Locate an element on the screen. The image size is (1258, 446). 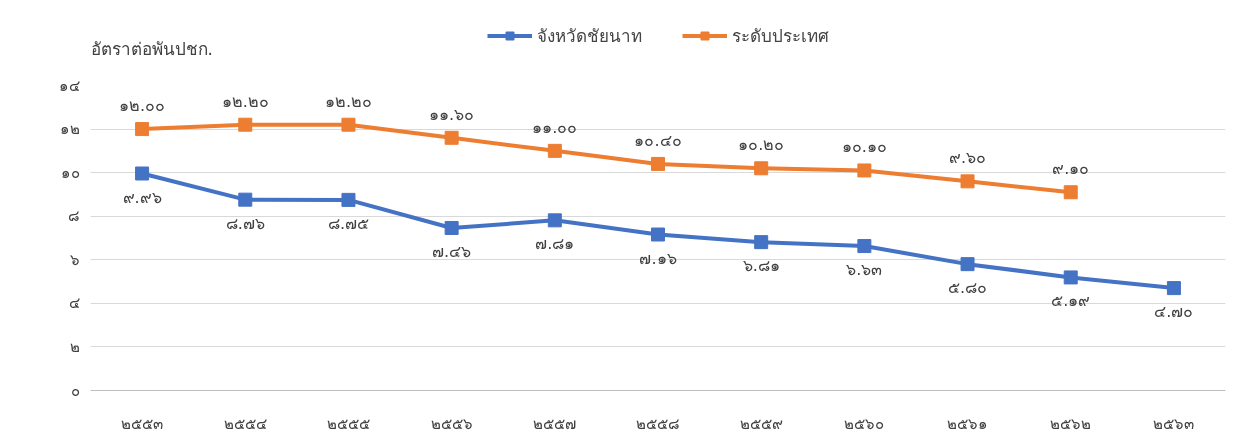
x-tick-label: ๒๕๖๓ is located at coordinates (1174, 423).